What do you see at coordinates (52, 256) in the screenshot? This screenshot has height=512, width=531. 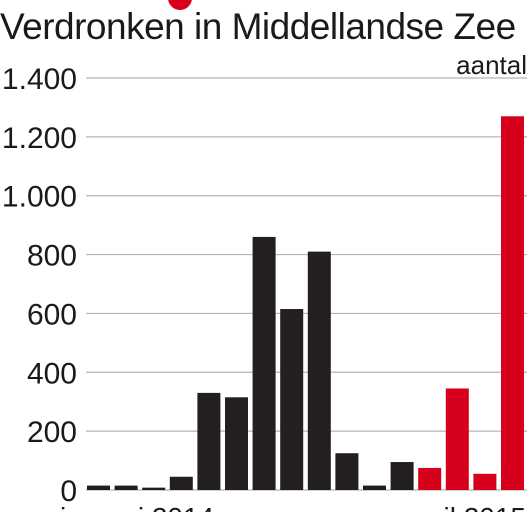 I see `y-tick-label: 800` at bounding box center [52, 256].